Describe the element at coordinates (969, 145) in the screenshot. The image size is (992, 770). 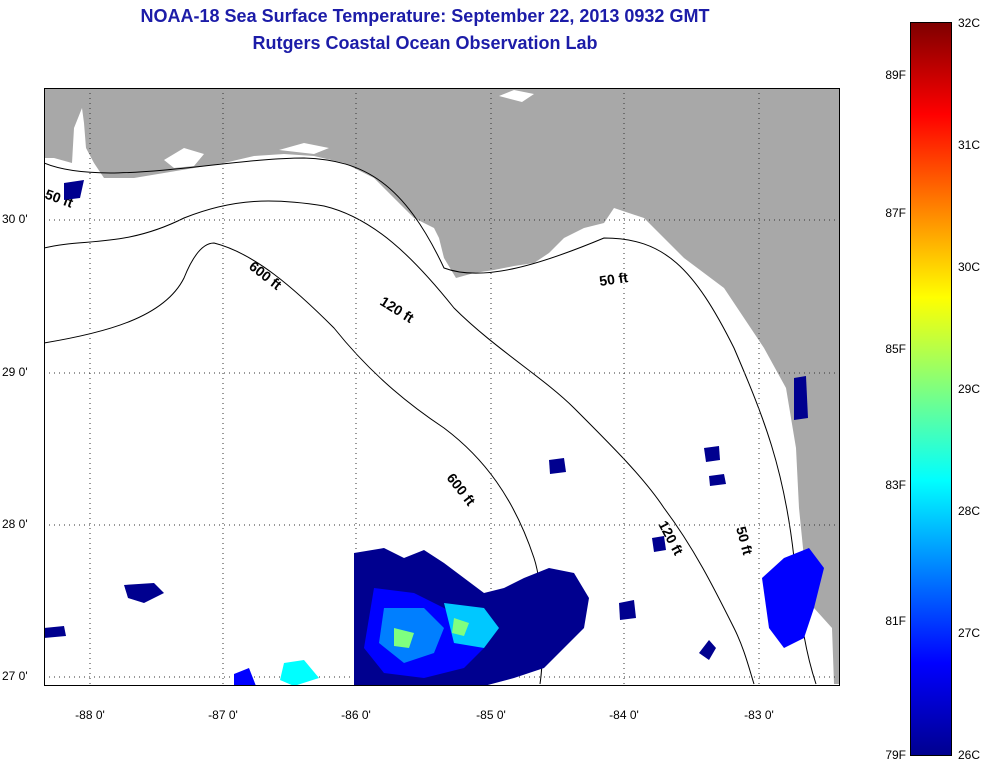
I see `colorbar-label-31c: 31C` at that location.